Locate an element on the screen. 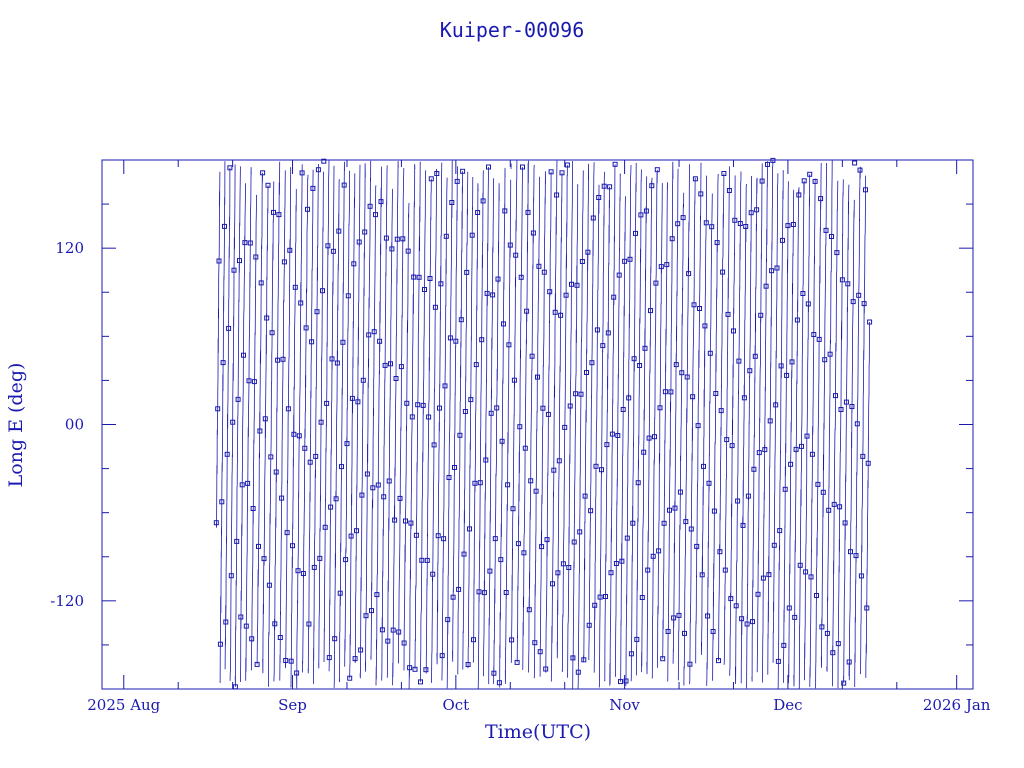 The width and height of the screenshot is (1024, 768). x-axis-label: Time(UTC) is located at coordinates (538, 732).